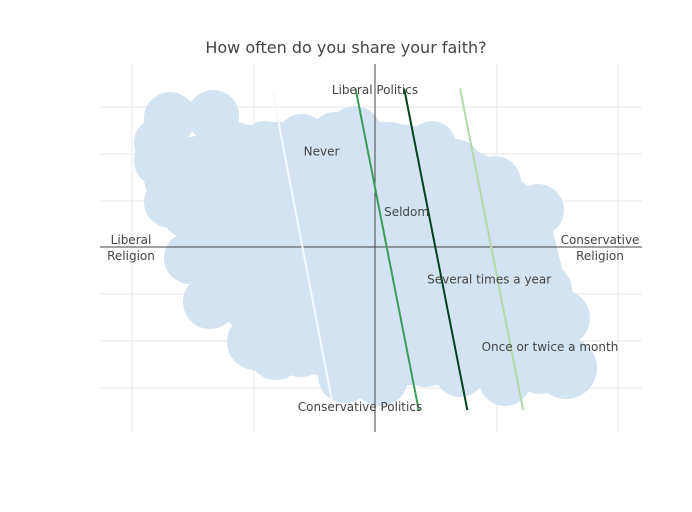 The height and width of the screenshot is (512, 692). I want to click on axis-label-right-line1: Conservative, so click(600, 240).